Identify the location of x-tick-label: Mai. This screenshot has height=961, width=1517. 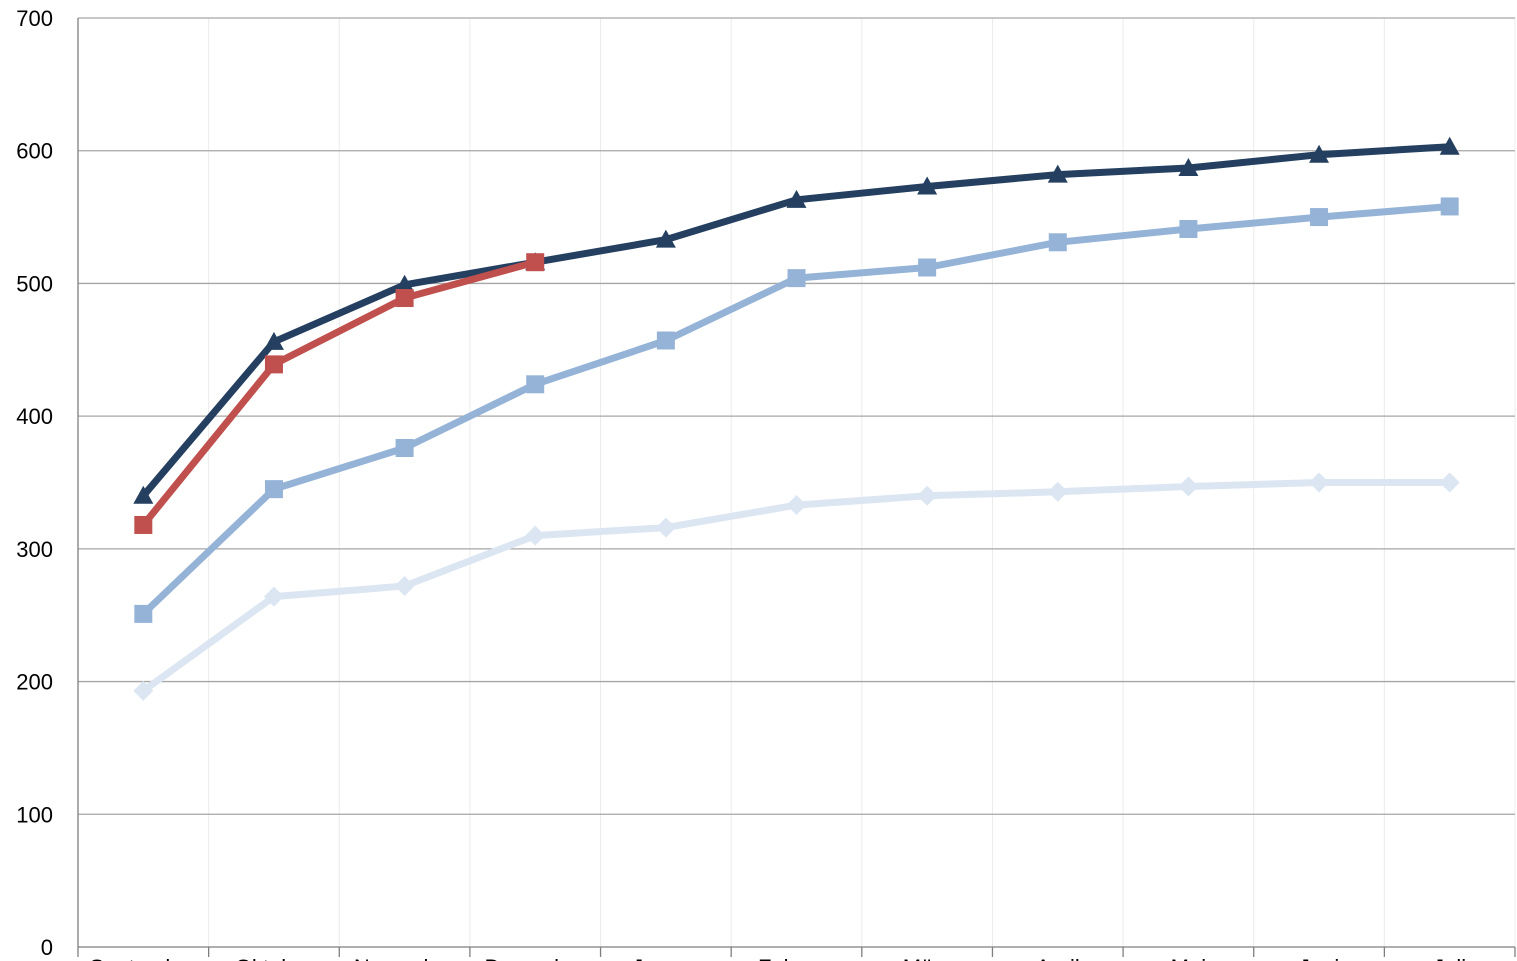
(1188, 958).